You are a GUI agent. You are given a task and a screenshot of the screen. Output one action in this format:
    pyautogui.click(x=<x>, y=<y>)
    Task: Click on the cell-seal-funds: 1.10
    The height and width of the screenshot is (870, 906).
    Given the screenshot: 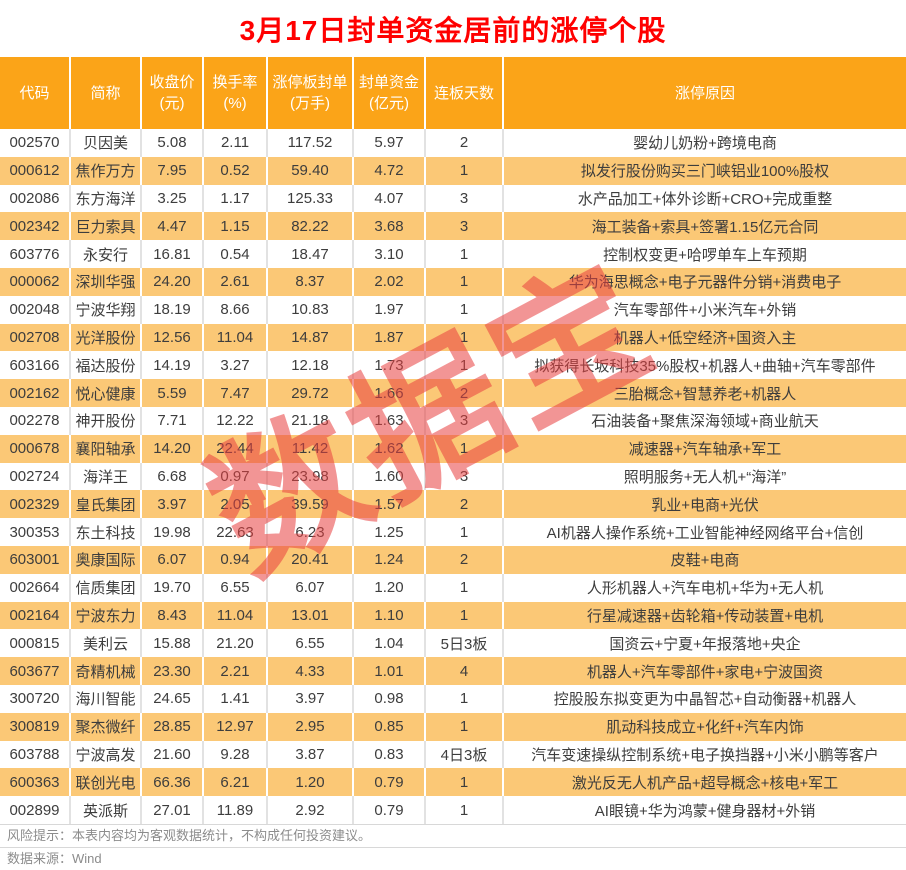 What is the action you would take?
    pyautogui.click(x=388, y=615)
    